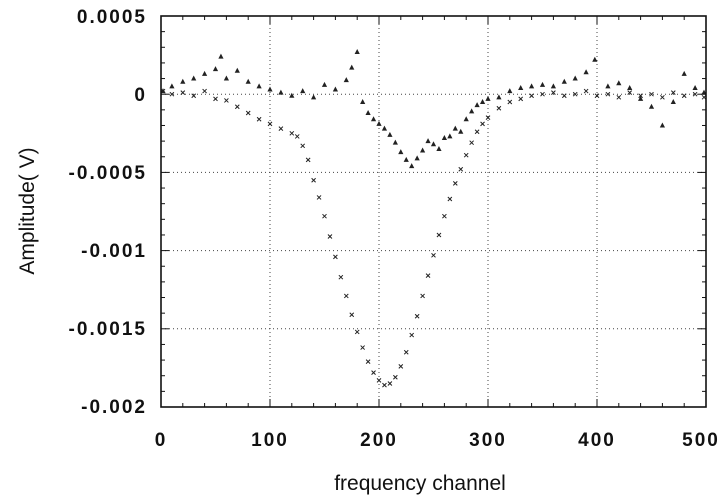 The width and height of the screenshot is (726, 500). What do you see at coordinates (270, 440) in the screenshot?
I see `x-tick-label: 100` at bounding box center [270, 440].